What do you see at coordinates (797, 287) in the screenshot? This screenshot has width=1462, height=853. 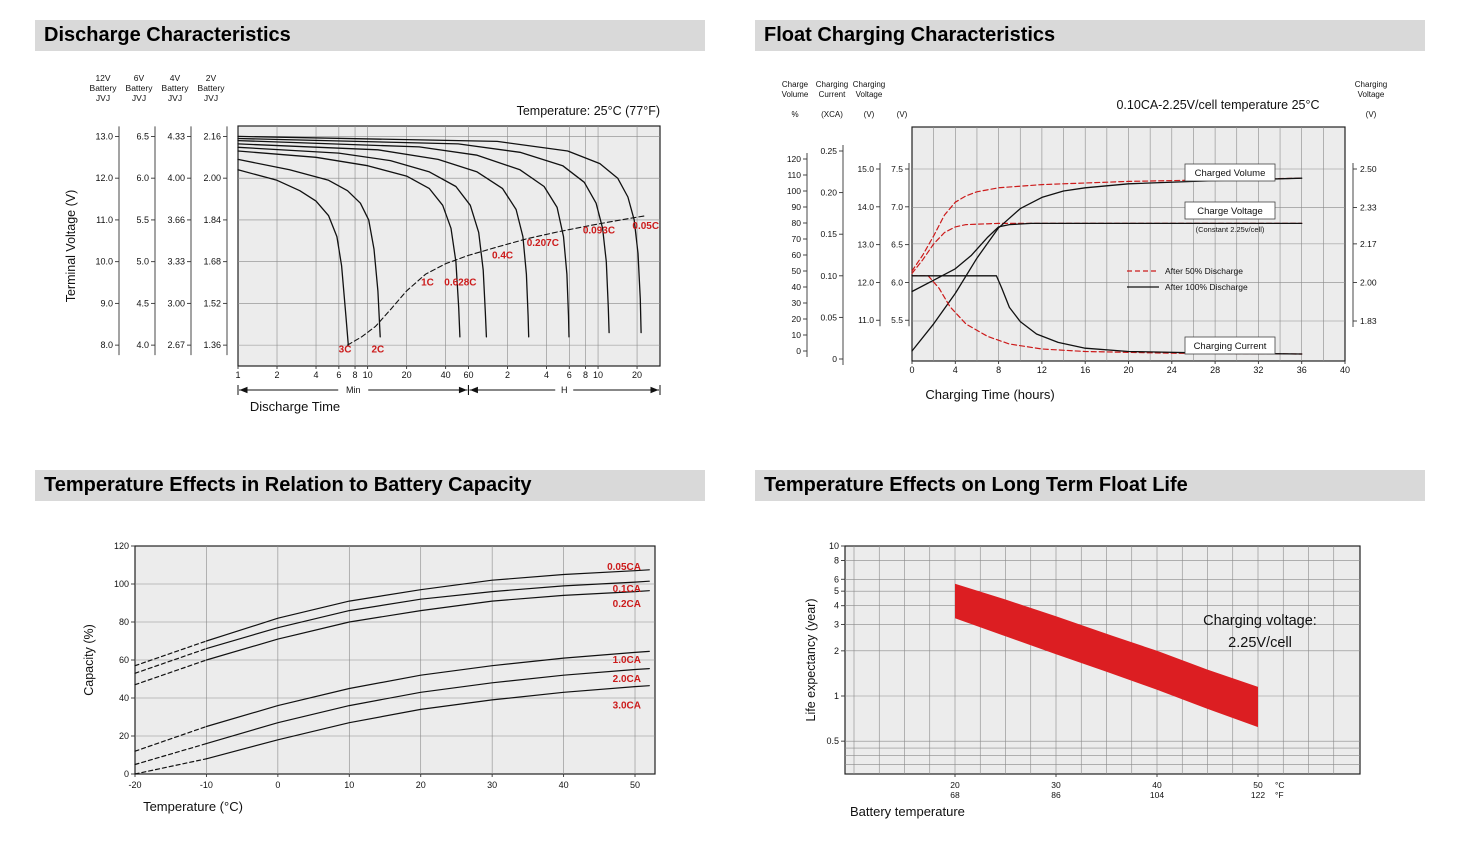 I see `axis-tick: 40` at bounding box center [797, 287].